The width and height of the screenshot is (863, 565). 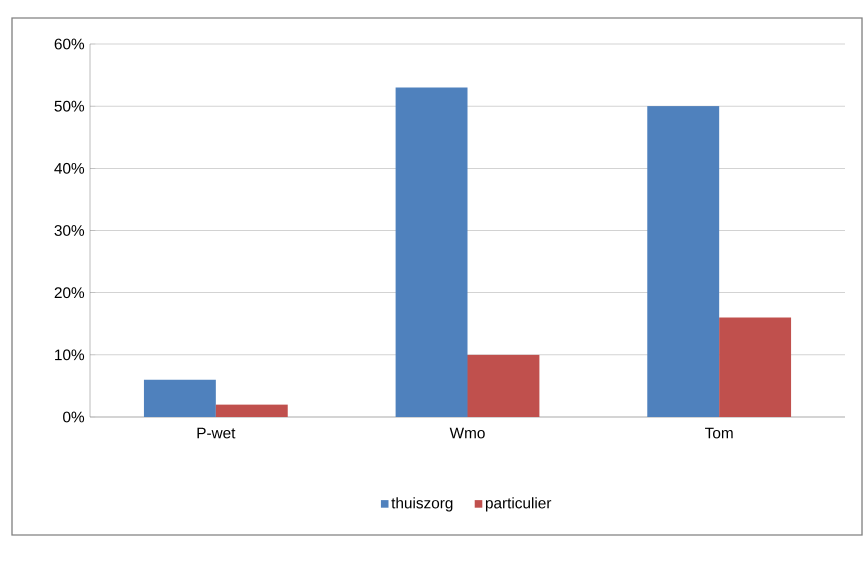 I want to click on y-tick-label: 40%, so click(x=69, y=168).